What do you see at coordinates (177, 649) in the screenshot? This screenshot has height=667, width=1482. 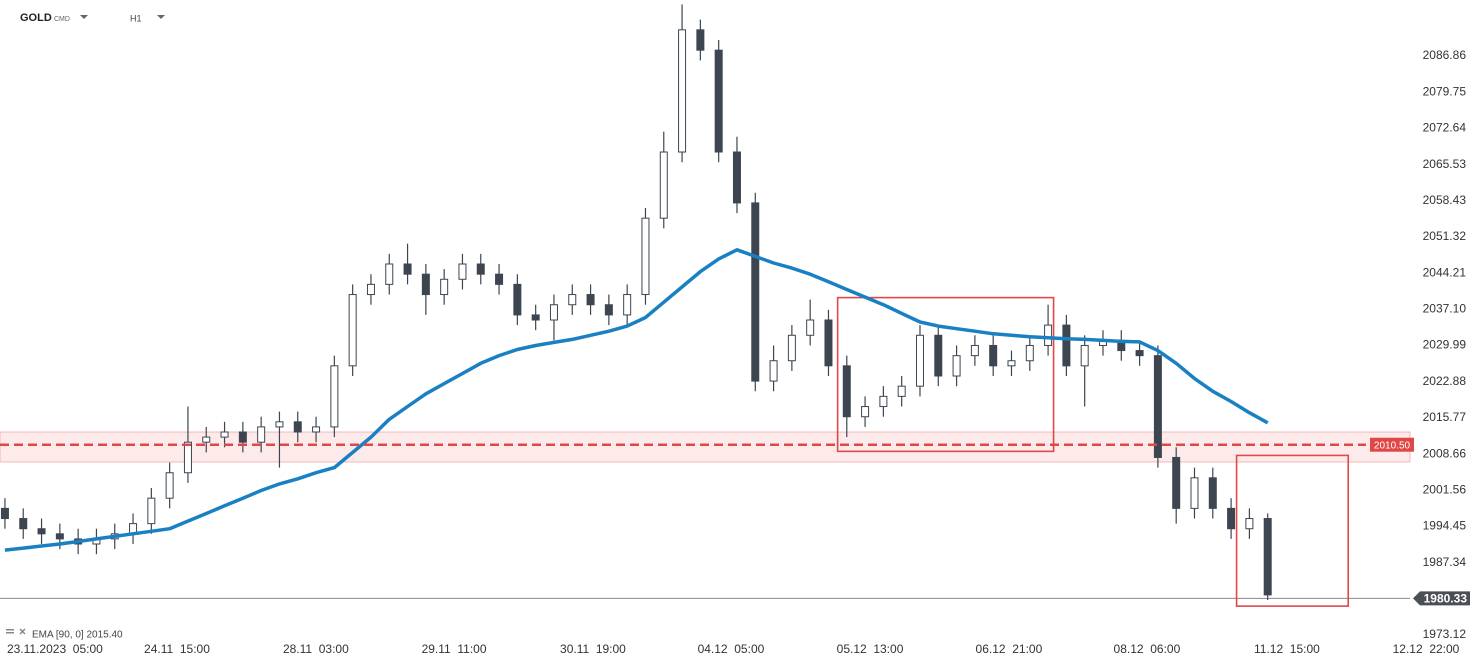 I see `x-tick-label: 24.11 15:00` at bounding box center [177, 649].